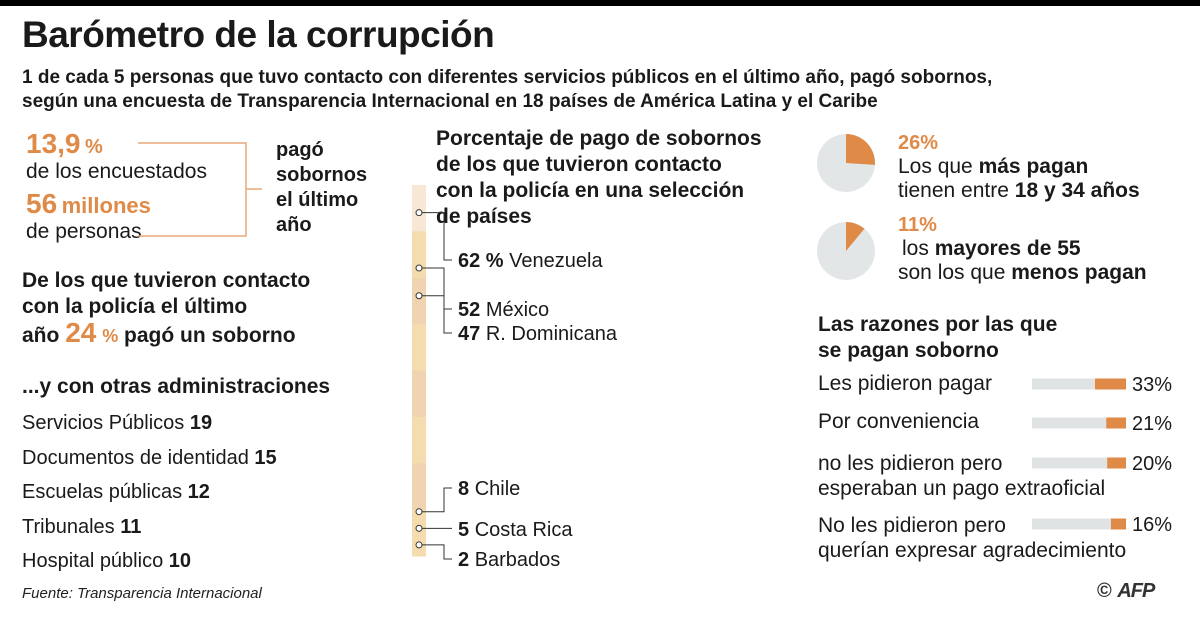 The width and height of the screenshot is (1200, 617). I want to click on list-item: Hospital público 10, so click(149, 561).